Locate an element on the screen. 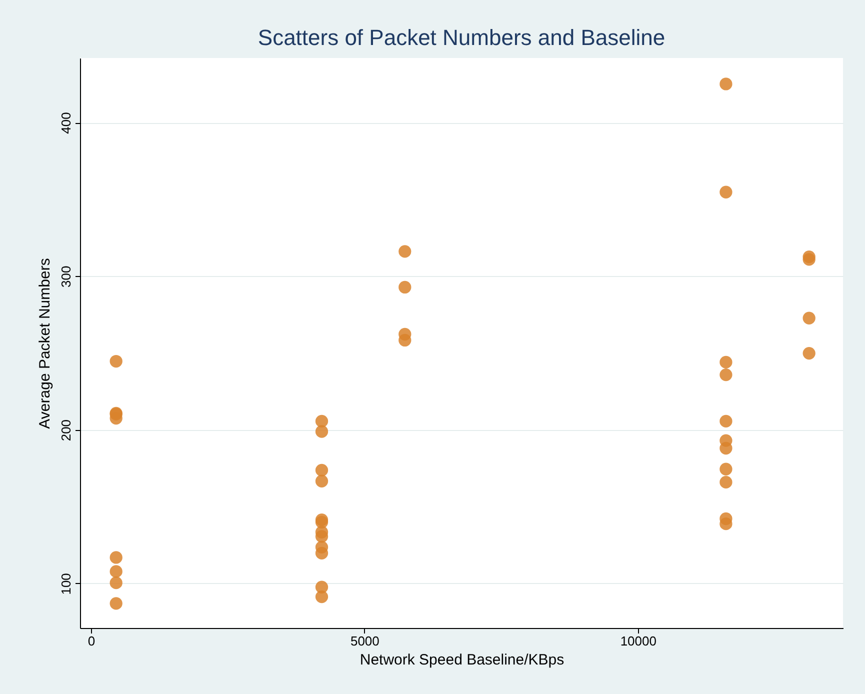 This screenshot has height=694, width=865. y-tick-label: 300 is located at coordinates (66, 277).